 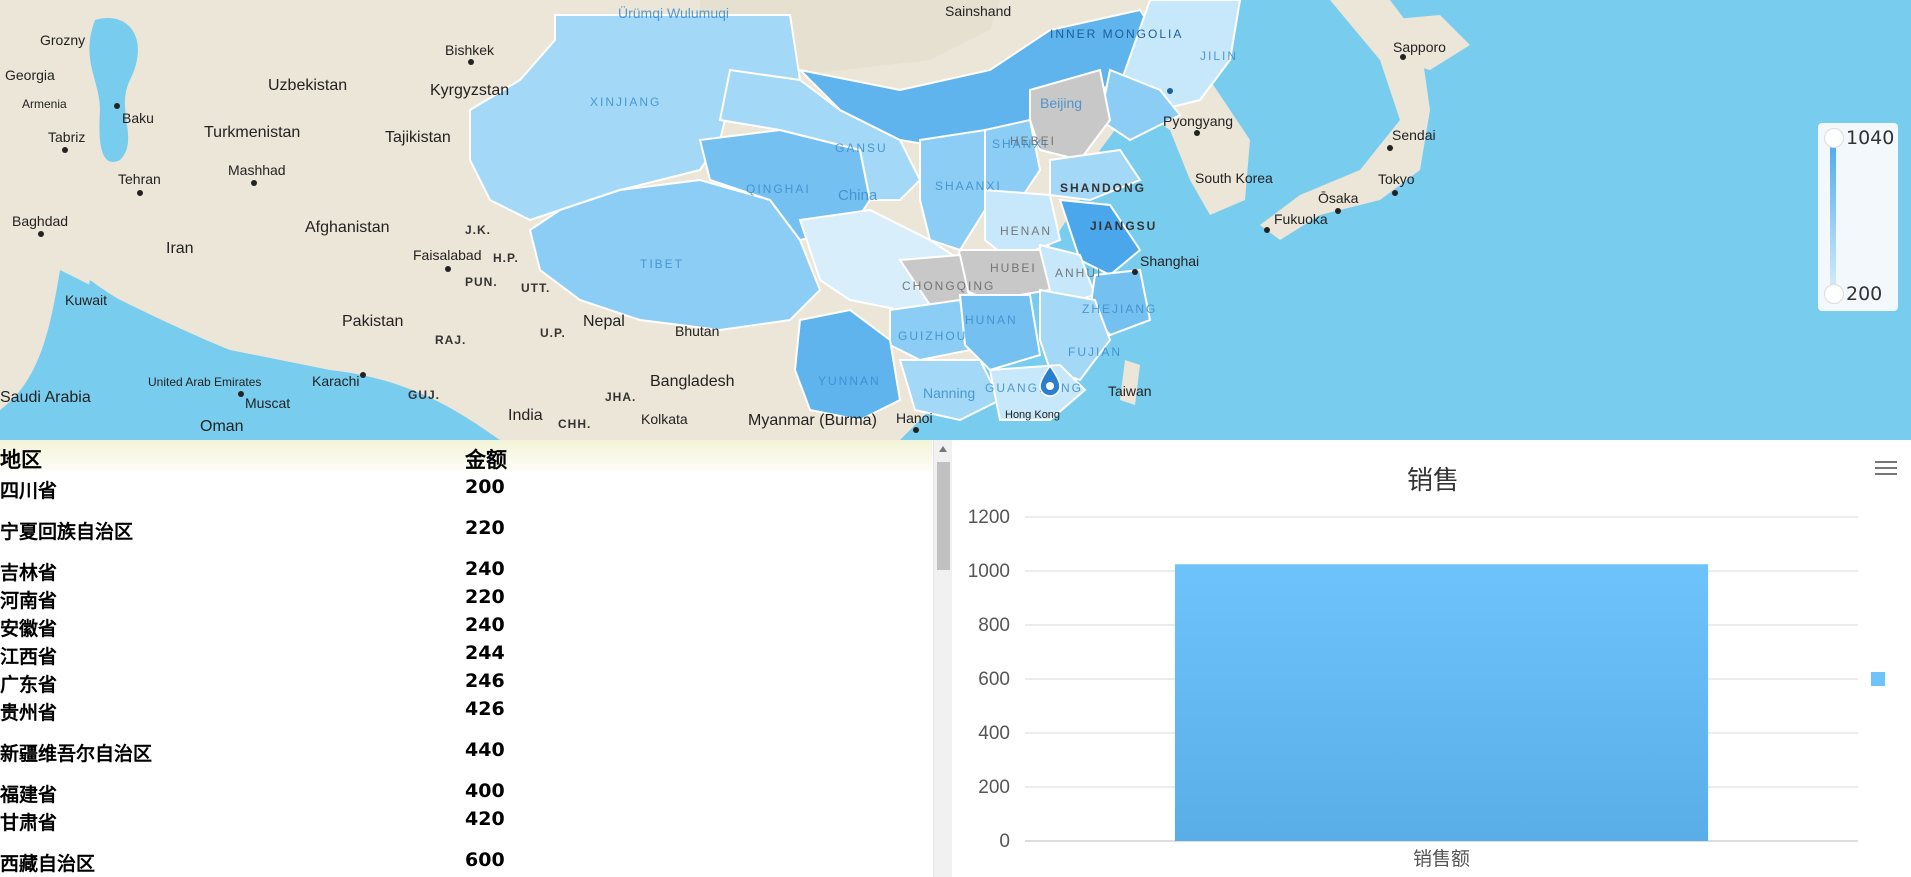 What do you see at coordinates (1338, 211) in the screenshot?
I see `dot-osaka` at bounding box center [1338, 211].